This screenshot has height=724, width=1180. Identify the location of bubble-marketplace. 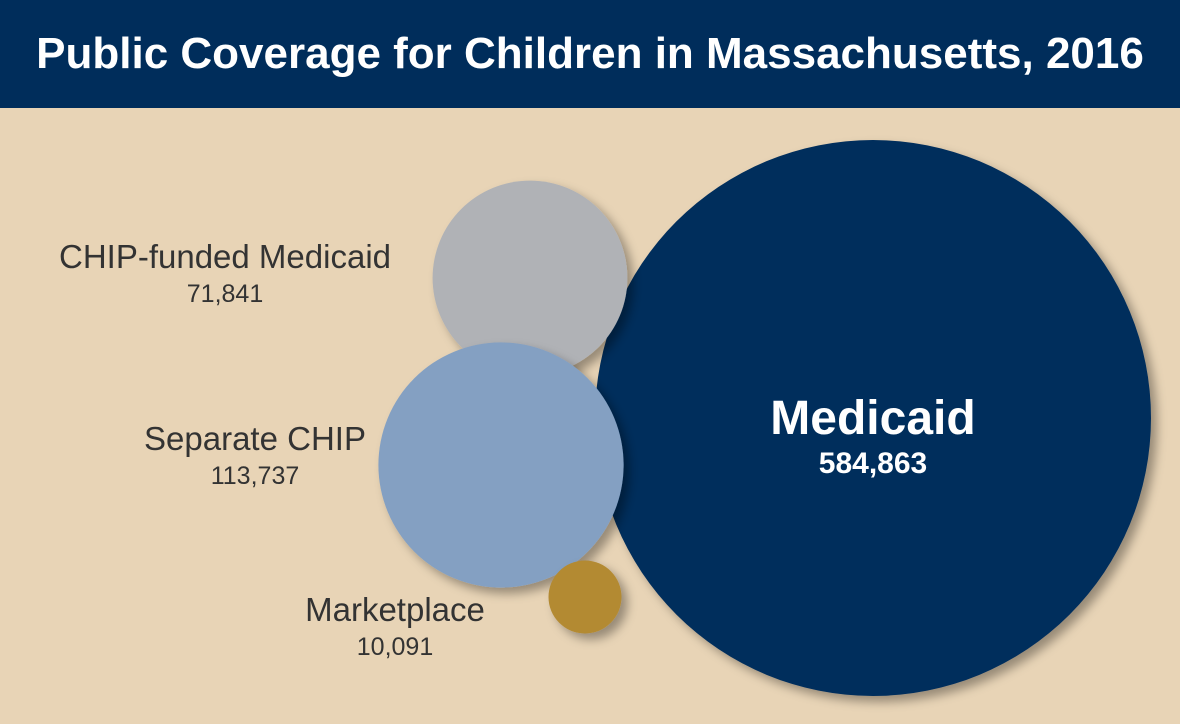
(585, 597).